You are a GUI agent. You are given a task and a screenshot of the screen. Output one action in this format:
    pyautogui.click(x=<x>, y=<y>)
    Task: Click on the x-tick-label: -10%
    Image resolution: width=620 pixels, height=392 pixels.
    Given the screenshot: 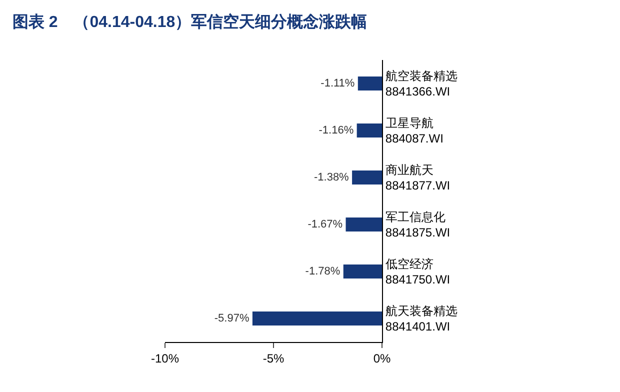 What is the action you would take?
    pyautogui.click(x=165, y=358)
    